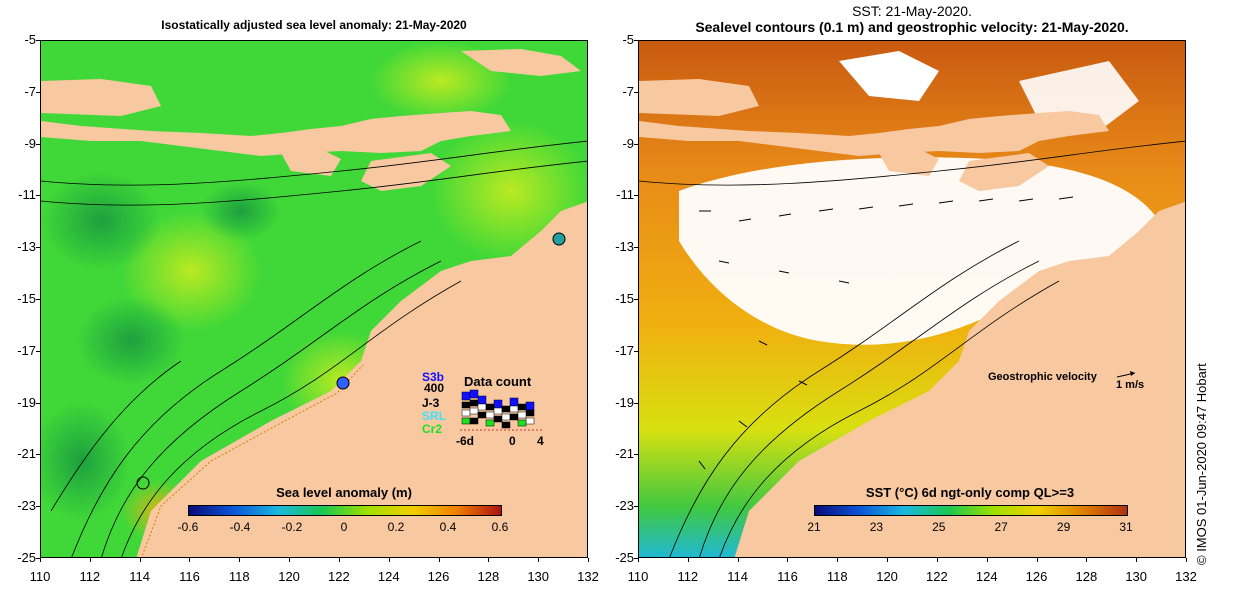  Describe the element at coordinates (434, 388) in the screenshot. I see `mission-400-label: 400` at that location.